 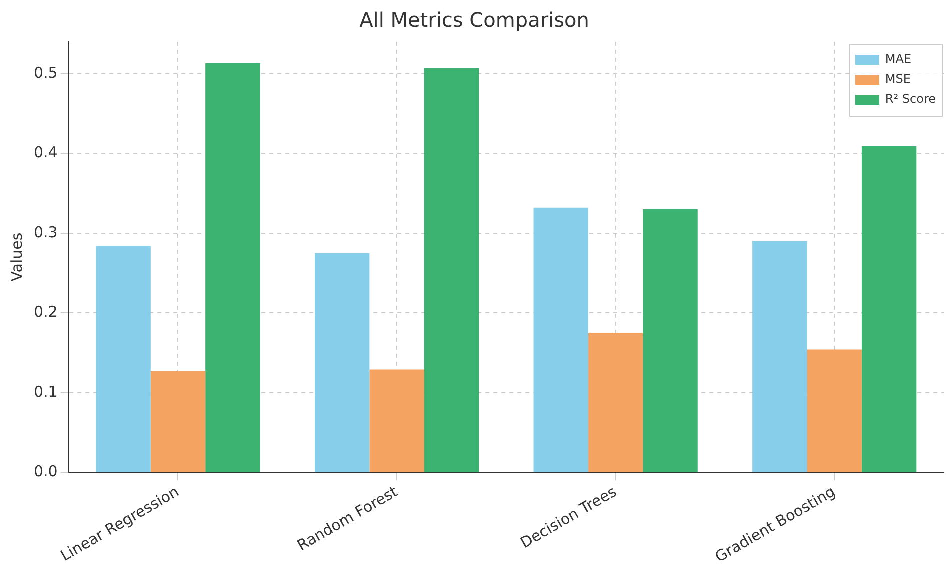 I want to click on y-tick-label: 0.1, so click(x=46, y=391).